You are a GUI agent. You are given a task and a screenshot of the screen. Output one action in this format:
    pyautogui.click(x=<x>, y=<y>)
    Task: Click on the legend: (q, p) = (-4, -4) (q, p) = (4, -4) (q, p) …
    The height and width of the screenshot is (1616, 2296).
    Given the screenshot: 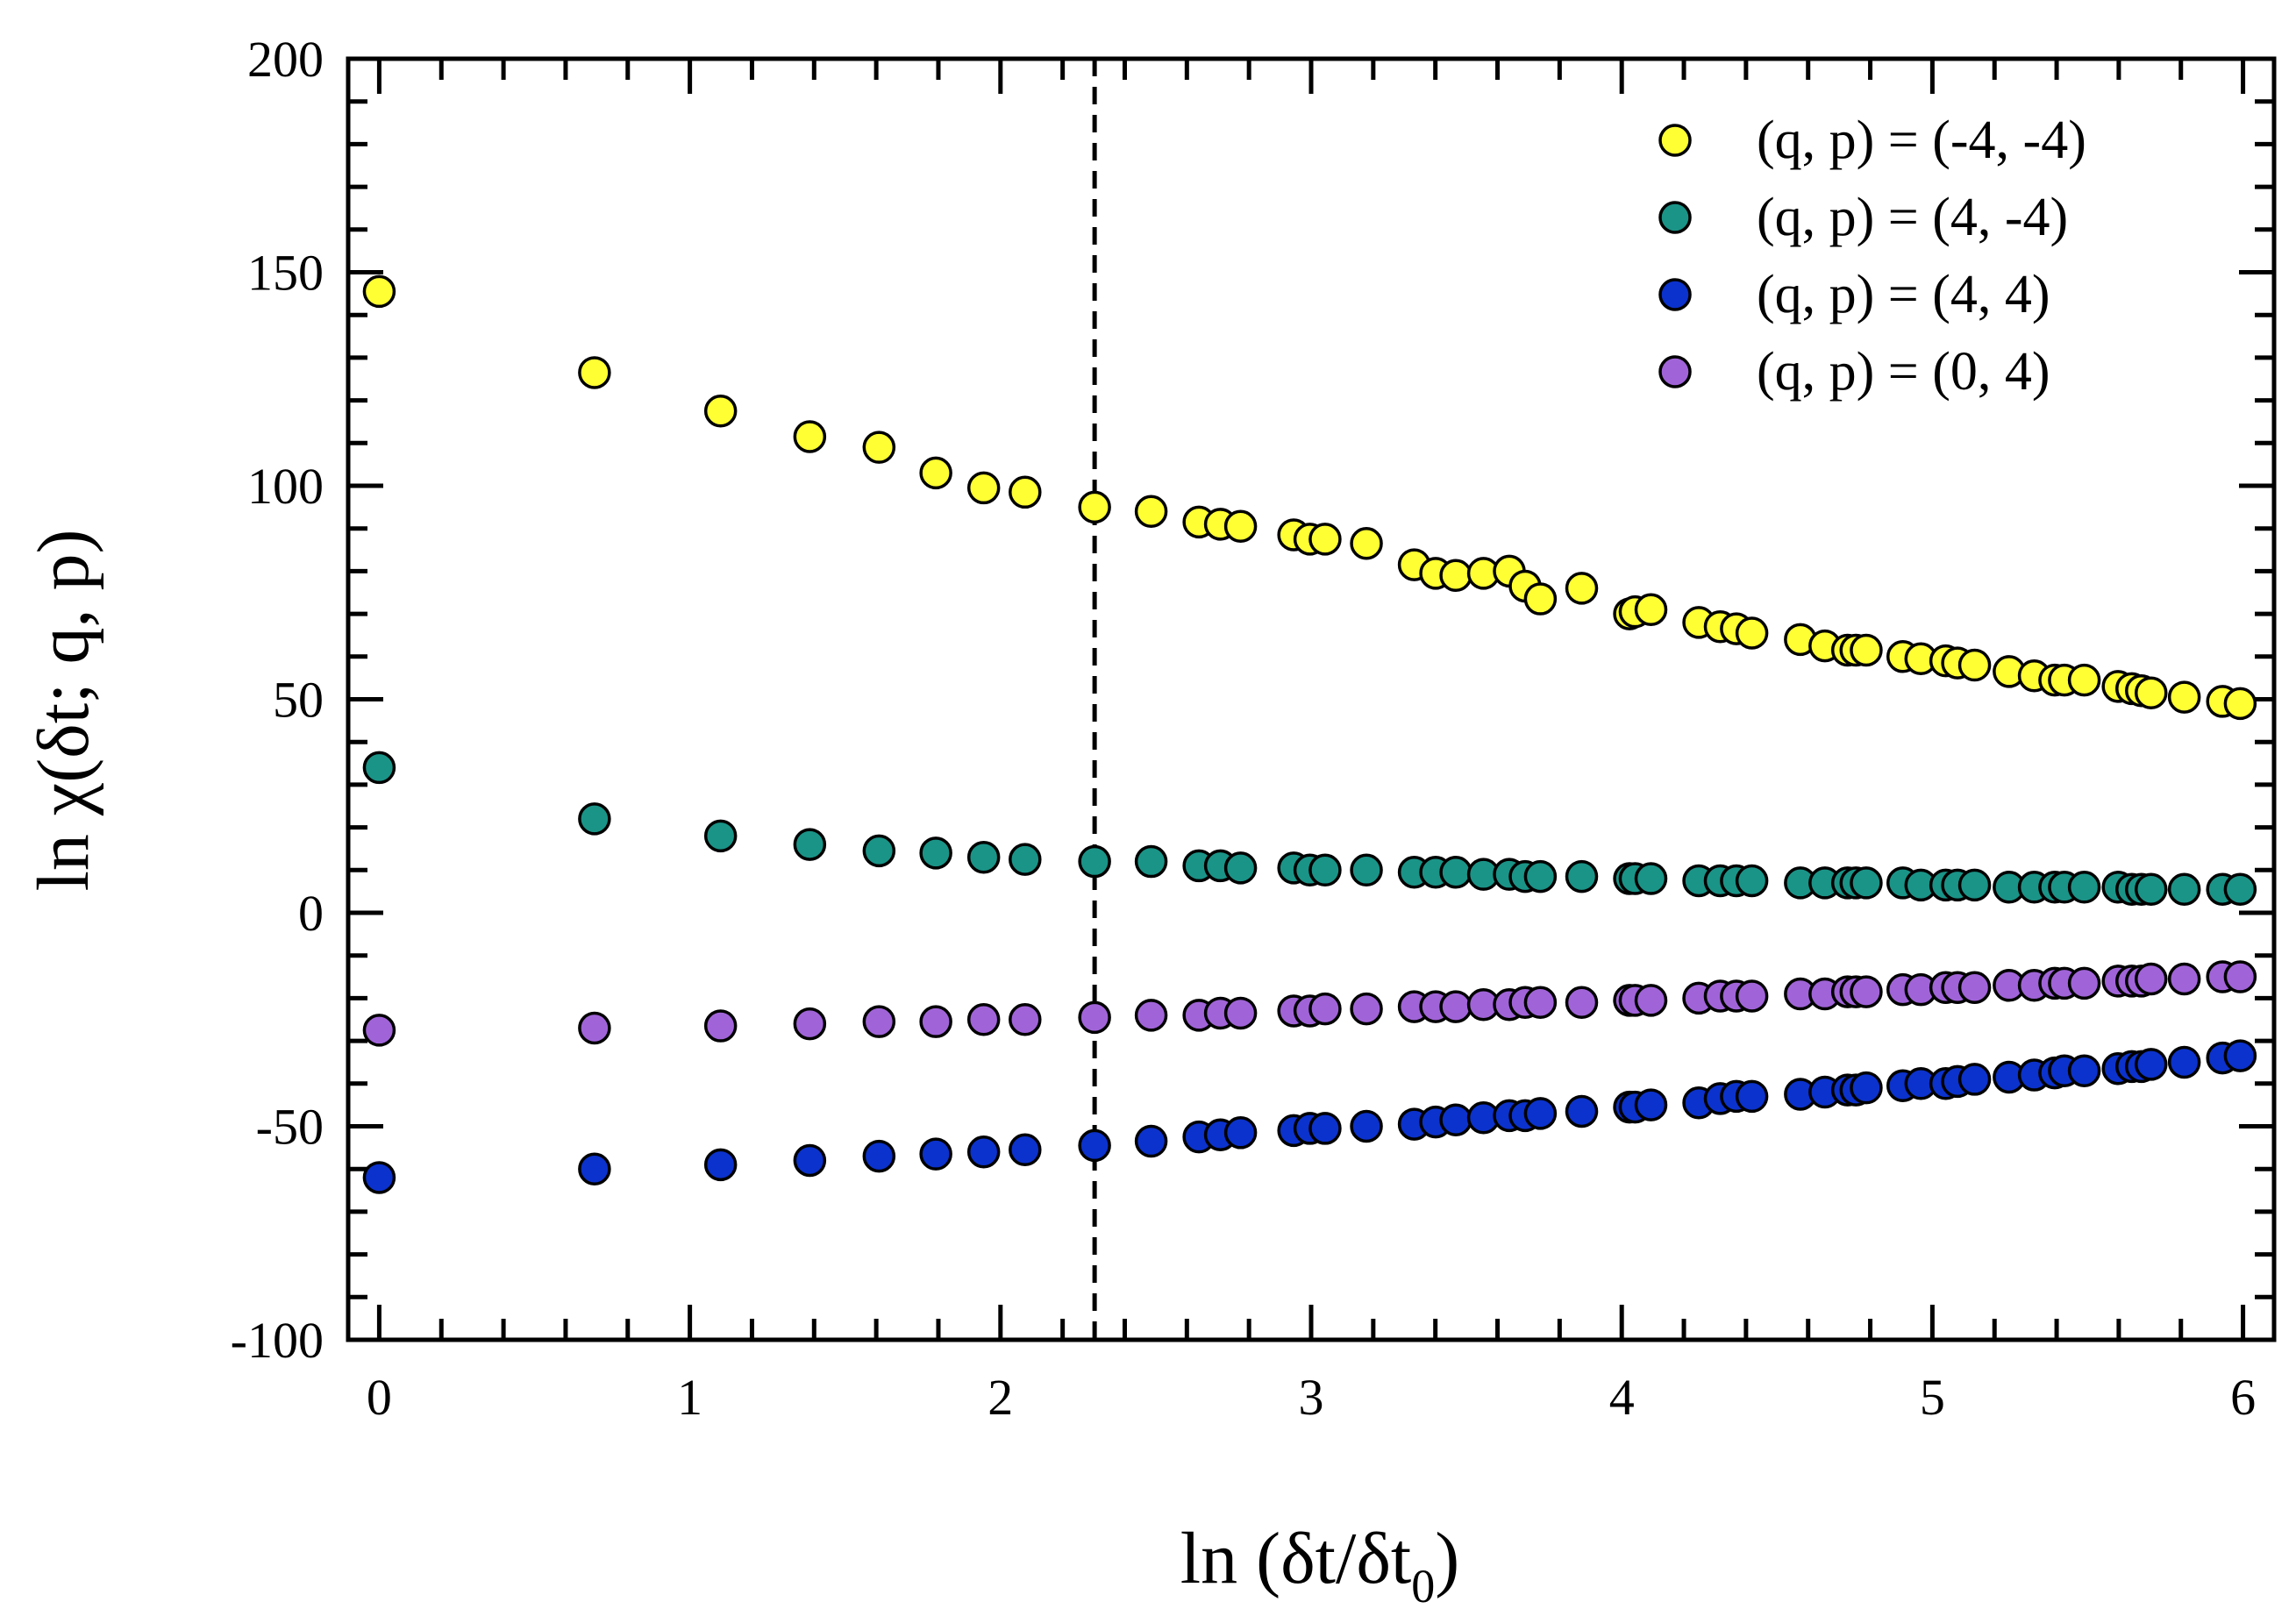 What is the action you would take?
    pyautogui.click(x=1872, y=256)
    